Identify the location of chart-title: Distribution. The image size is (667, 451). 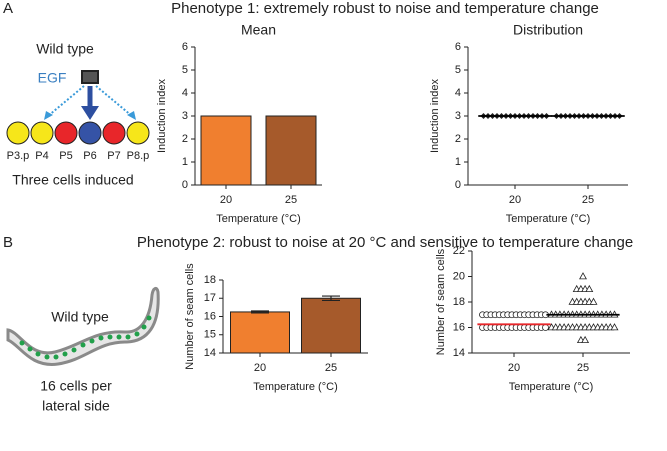
(548, 30).